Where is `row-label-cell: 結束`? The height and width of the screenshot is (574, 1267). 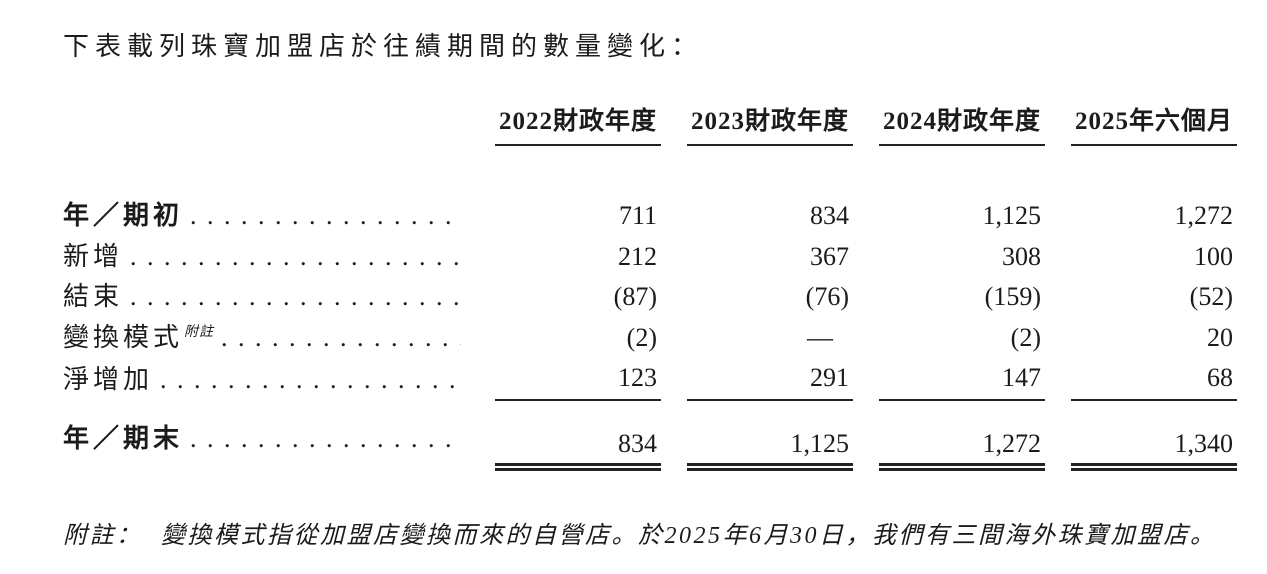 row-label-cell: 結束 is located at coordinates (266, 297).